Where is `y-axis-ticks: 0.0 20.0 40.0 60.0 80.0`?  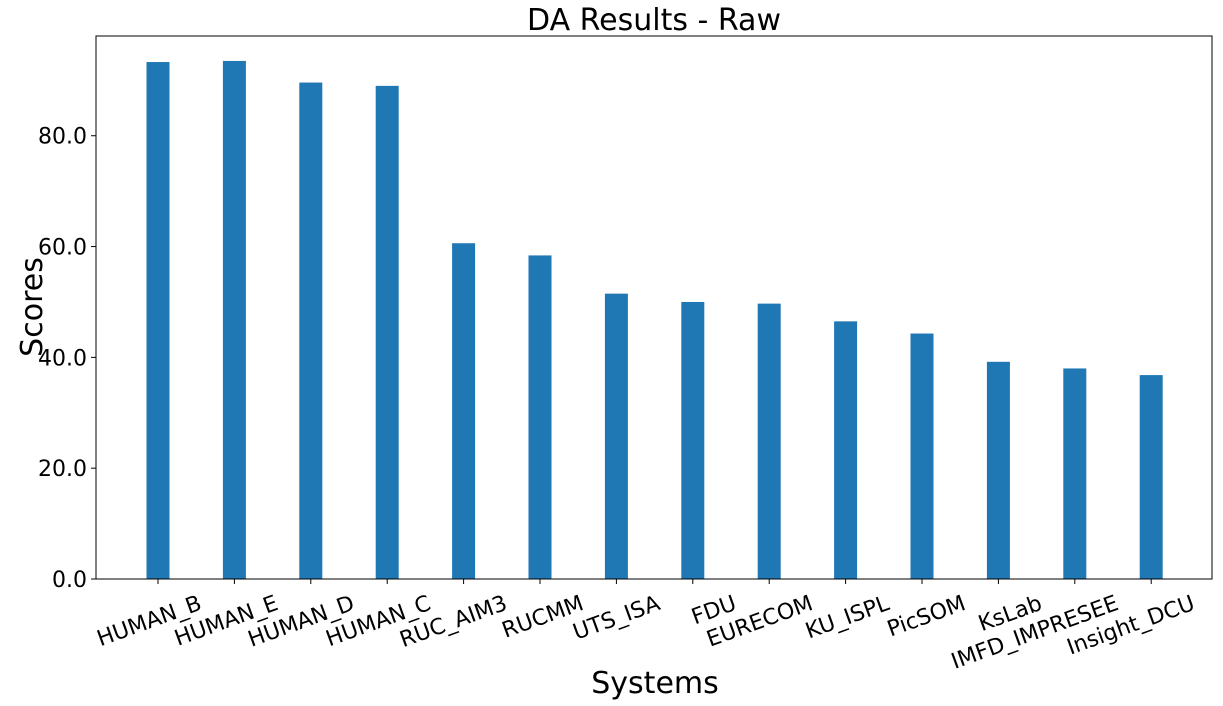 y-axis-ticks: 0.0 20.0 40.0 60.0 80.0 is located at coordinates (67, 359).